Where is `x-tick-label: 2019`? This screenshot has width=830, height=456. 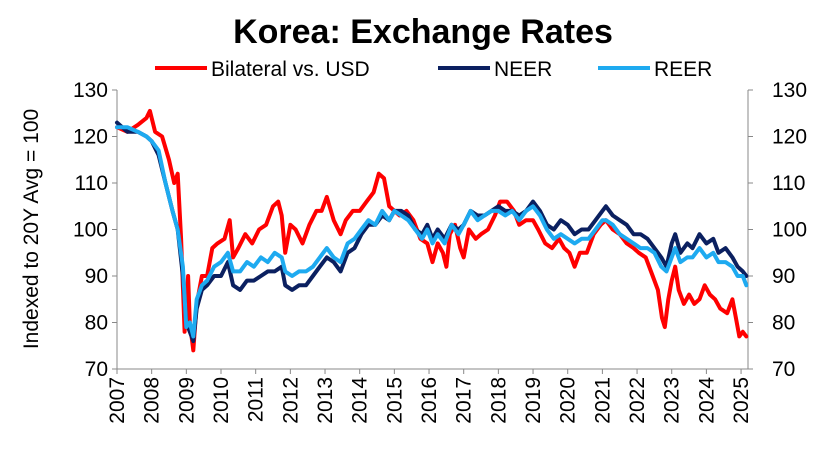
x-tick-label: 2019 is located at coordinates (533, 400).